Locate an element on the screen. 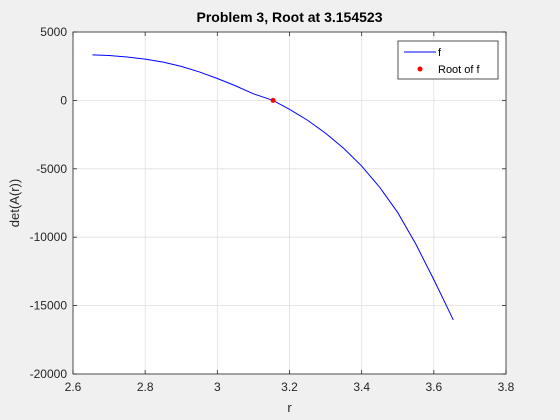  y-tick-label: 5000 is located at coordinates (53, 32).